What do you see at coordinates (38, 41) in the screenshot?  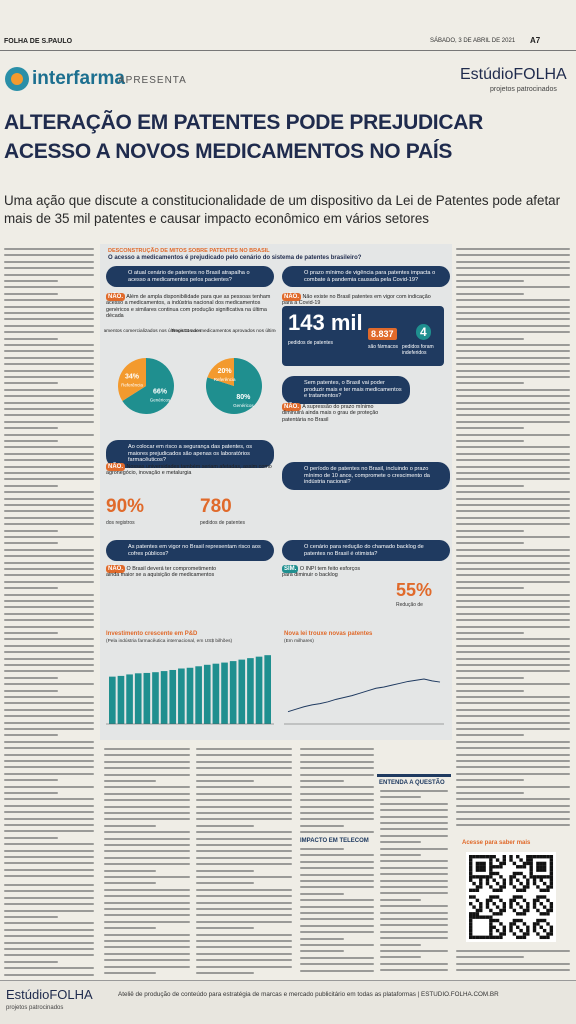 I see `paper-name: FOLHA DE S.PAULO` at bounding box center [38, 41].